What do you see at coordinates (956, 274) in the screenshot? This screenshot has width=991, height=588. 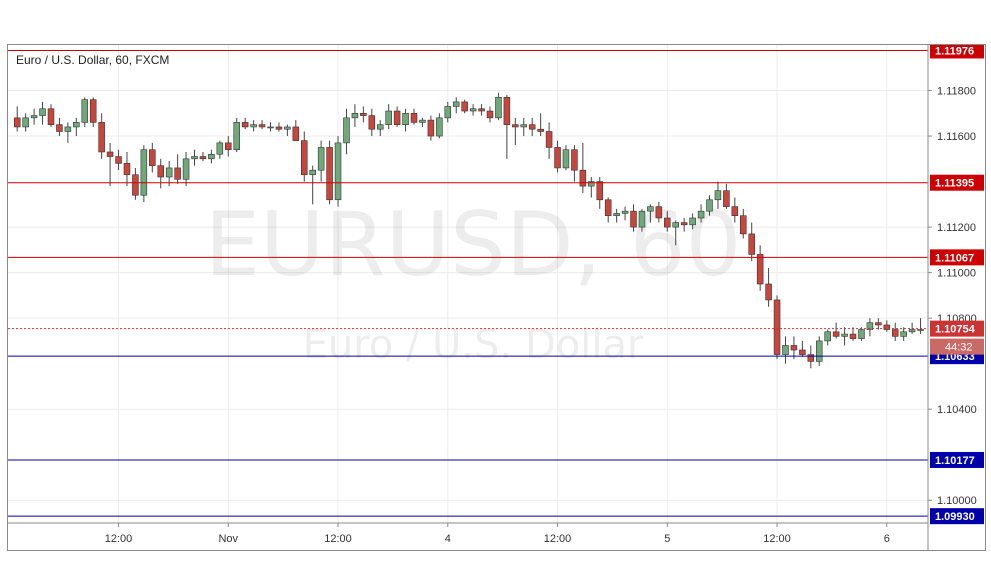 I see `y-tick-label: 1.11000` at bounding box center [956, 274].